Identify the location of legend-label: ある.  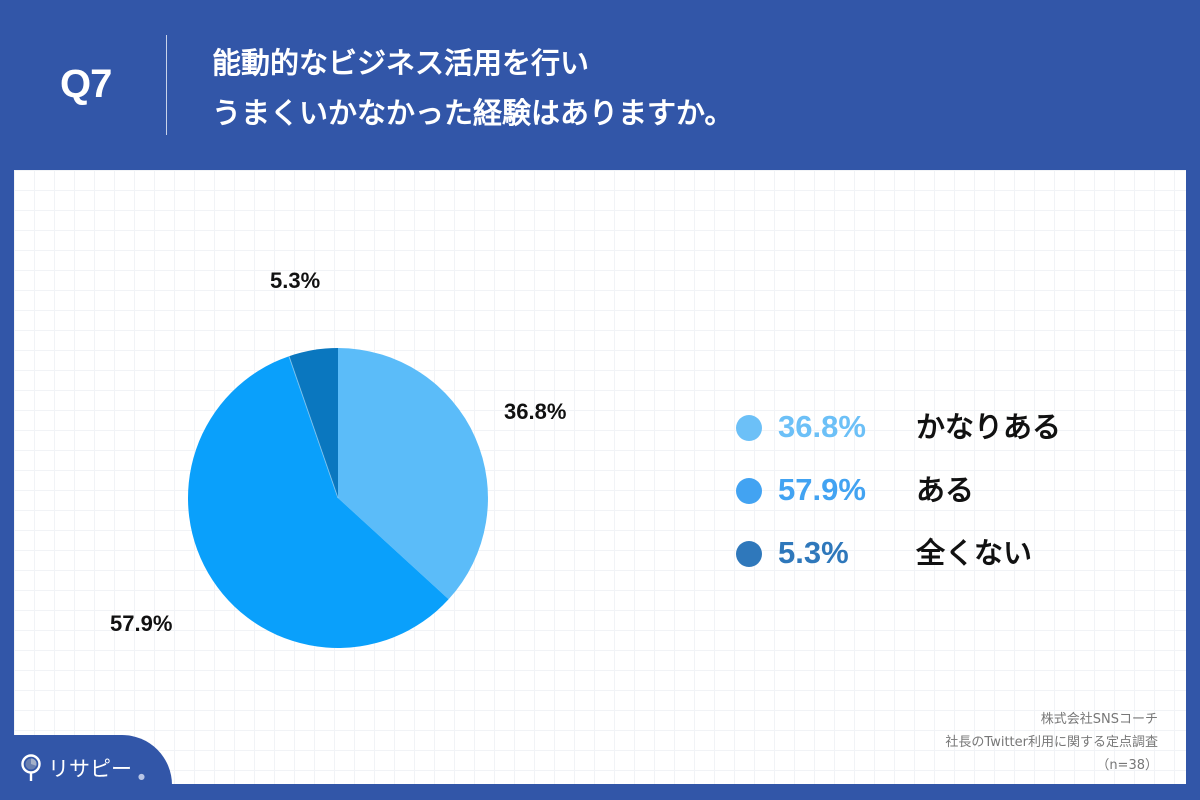
(945, 490).